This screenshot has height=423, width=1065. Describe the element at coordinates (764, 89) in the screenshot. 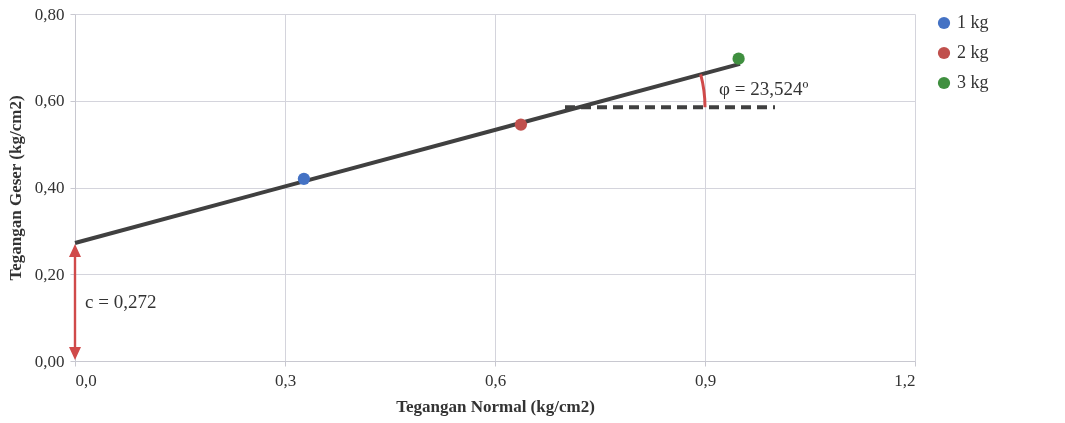

I see `annotation: φ = 23,524º` at that location.